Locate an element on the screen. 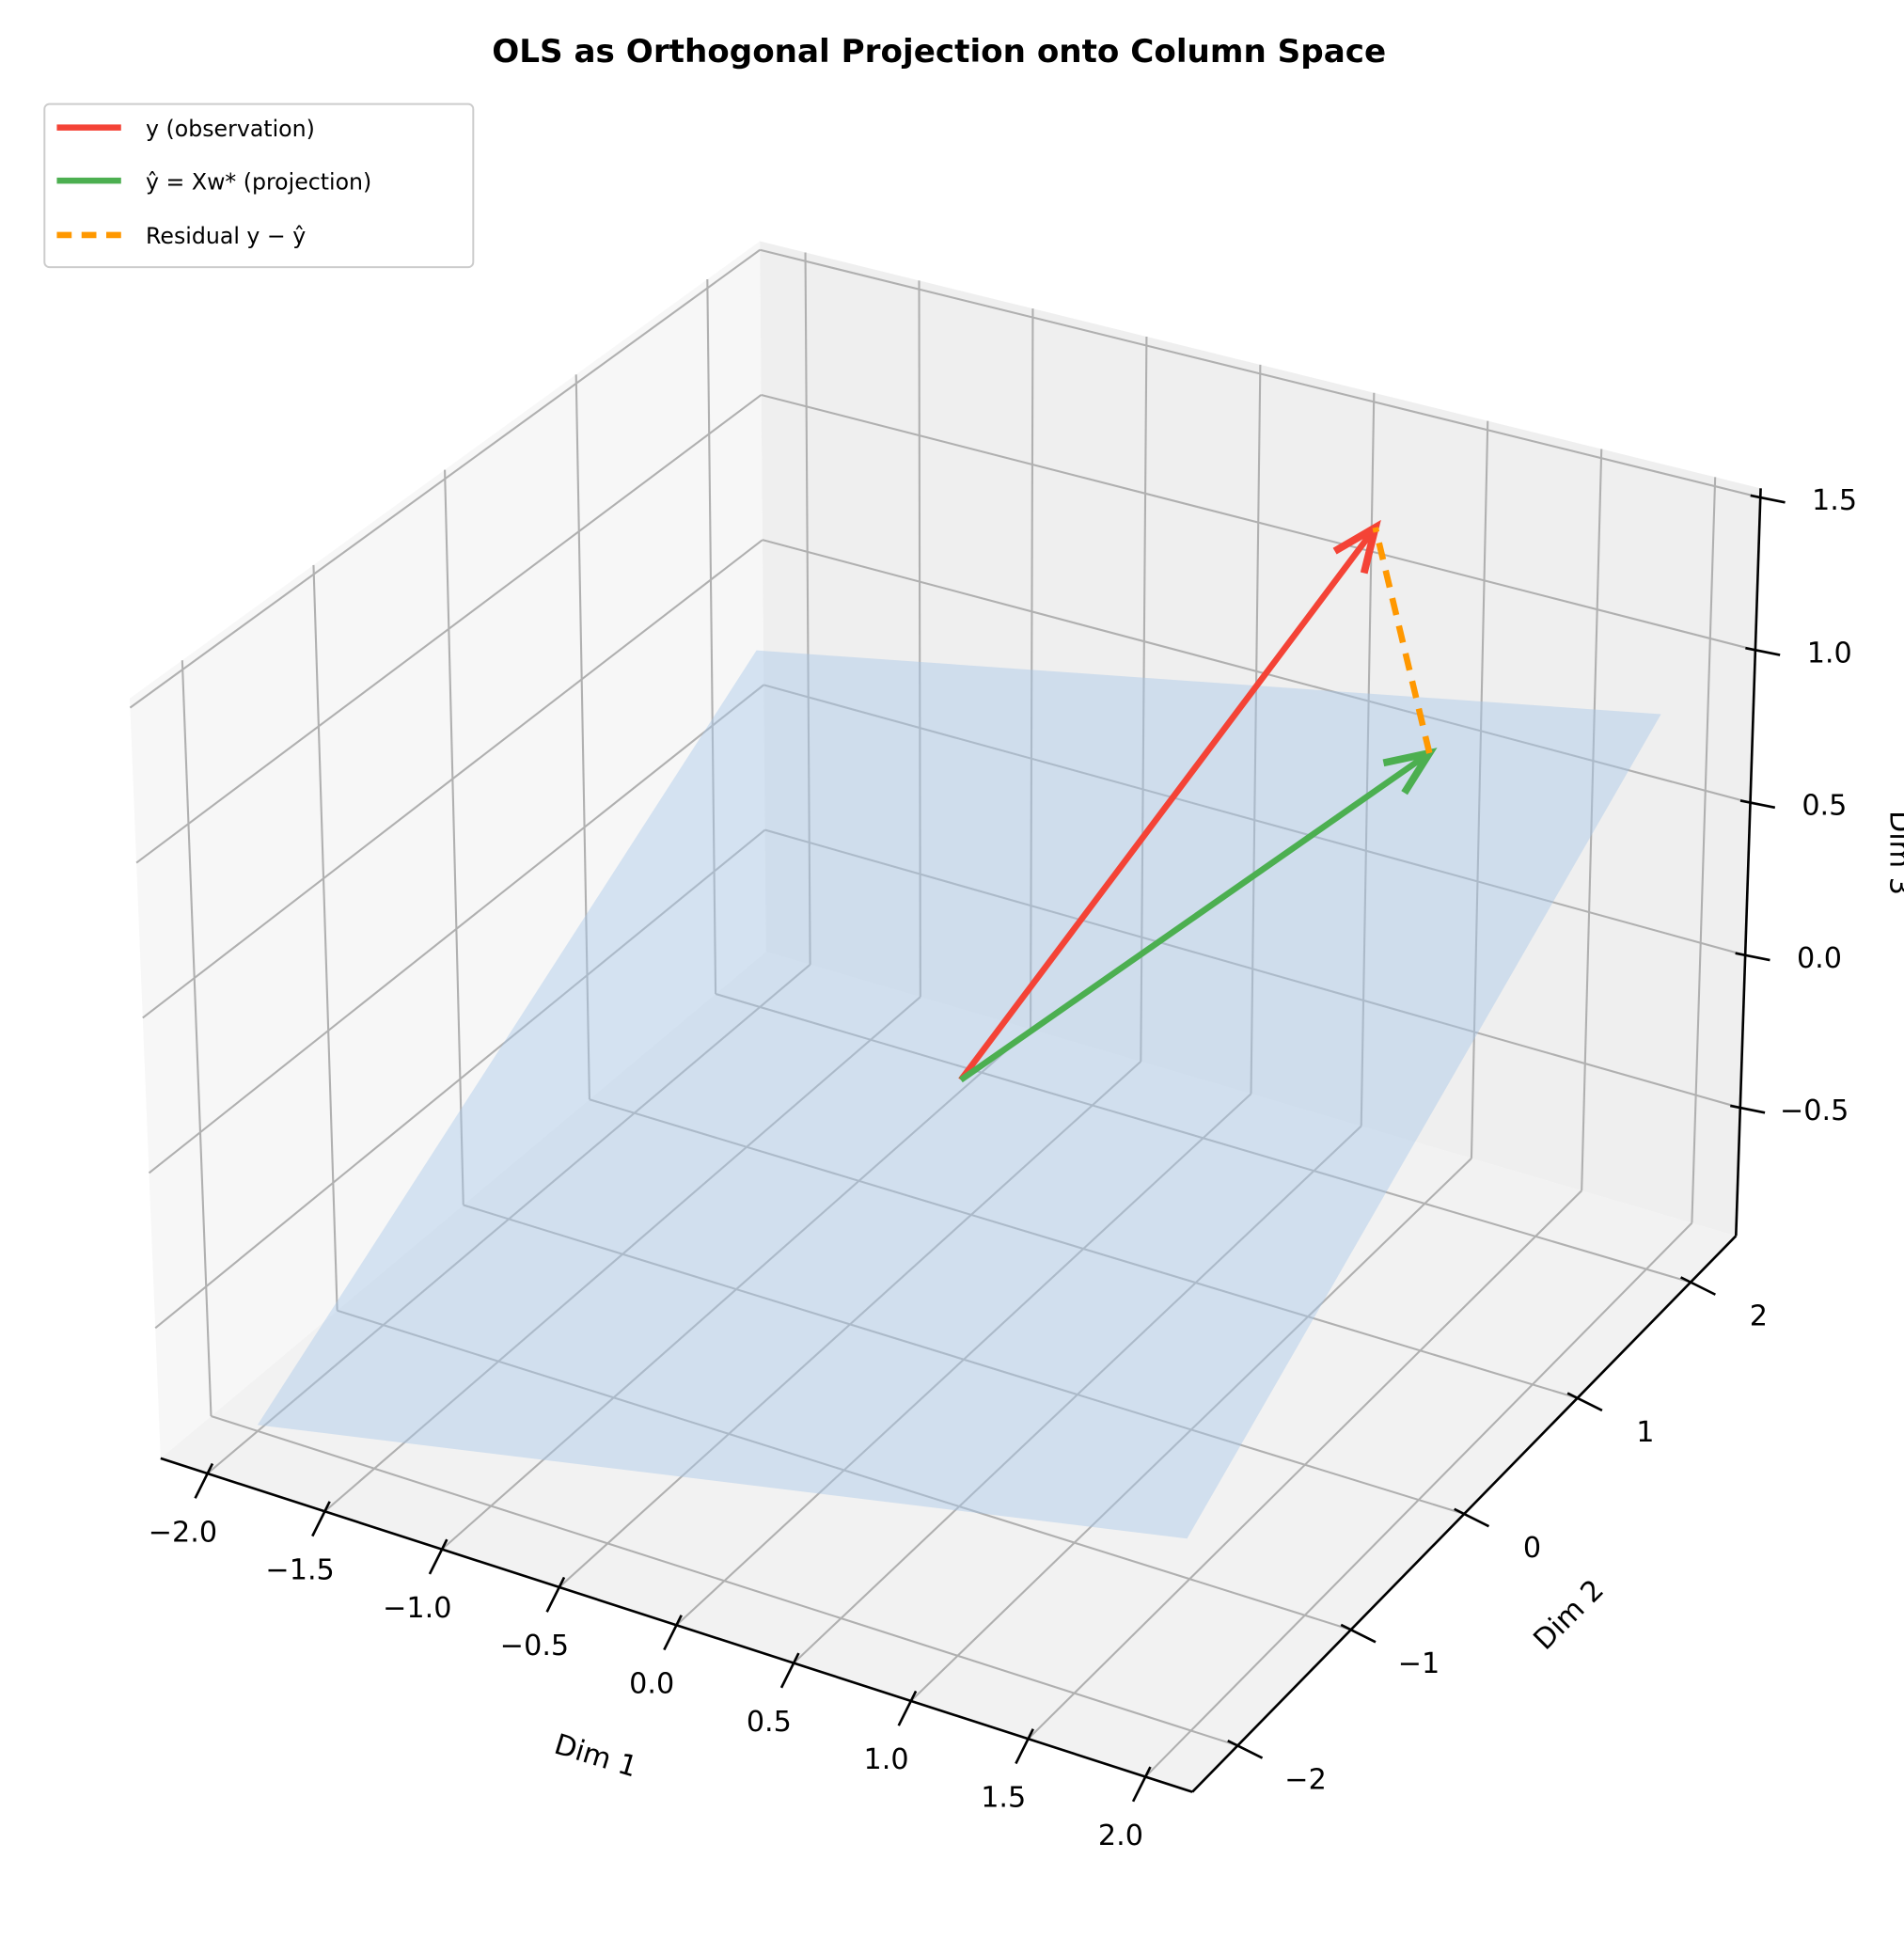  projection-vector is located at coordinates (1195, 917).